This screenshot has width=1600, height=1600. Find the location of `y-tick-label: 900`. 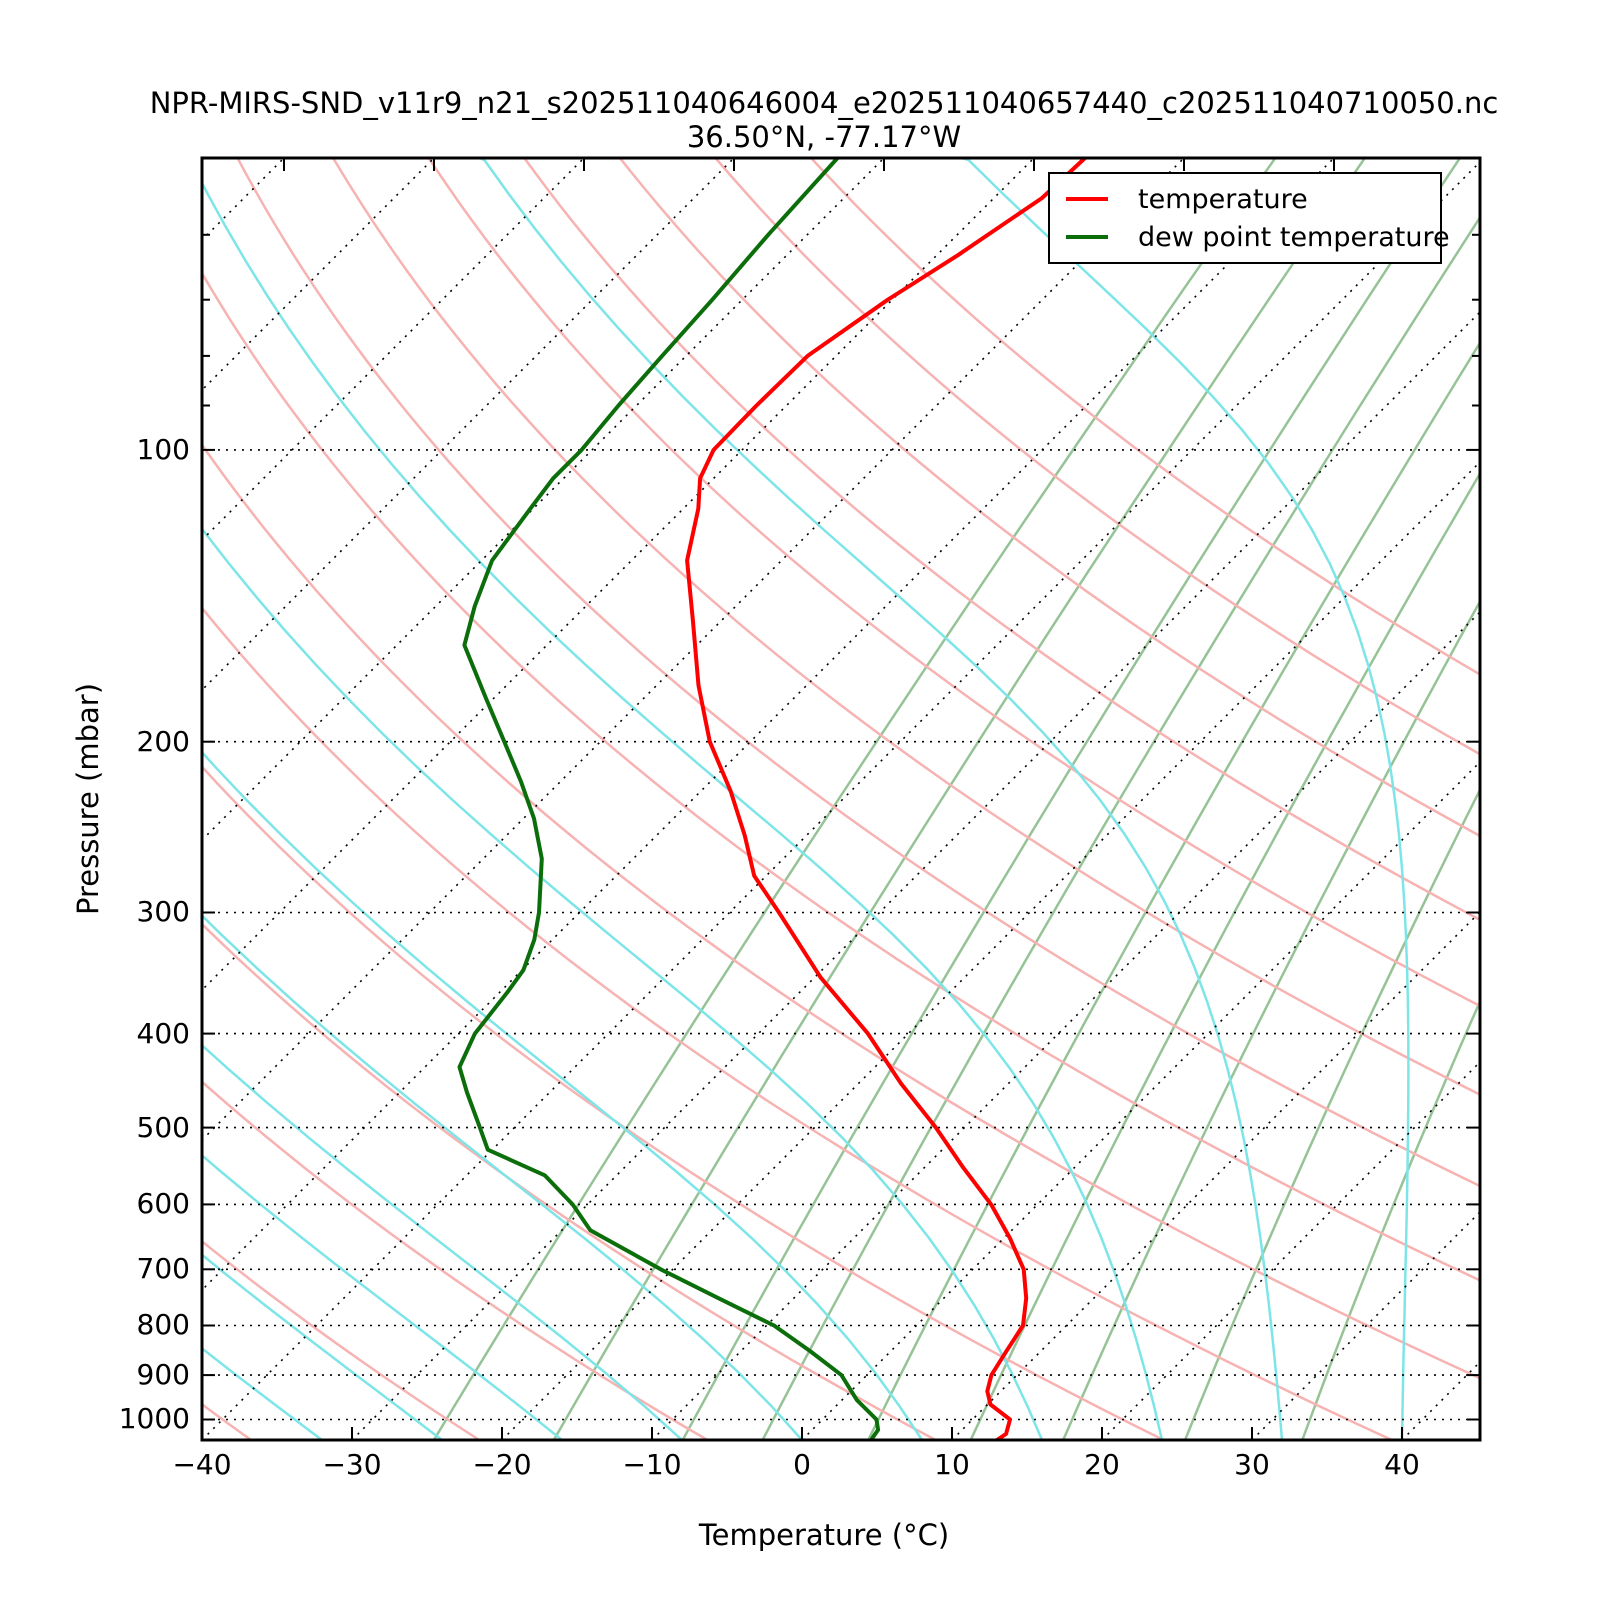

y-tick-label: 900 is located at coordinates (163, 1375).